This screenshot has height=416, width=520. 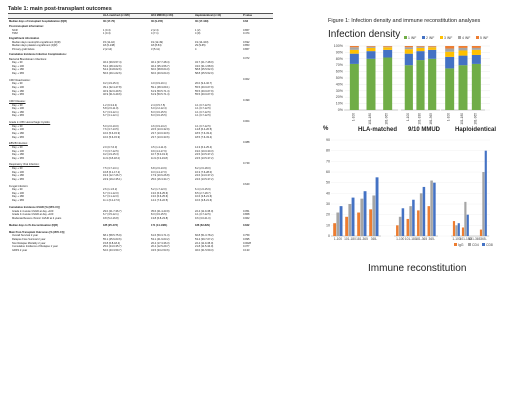 I want to click on value-cell: 25.0 (16.3-34.7), so click(x=160, y=179).